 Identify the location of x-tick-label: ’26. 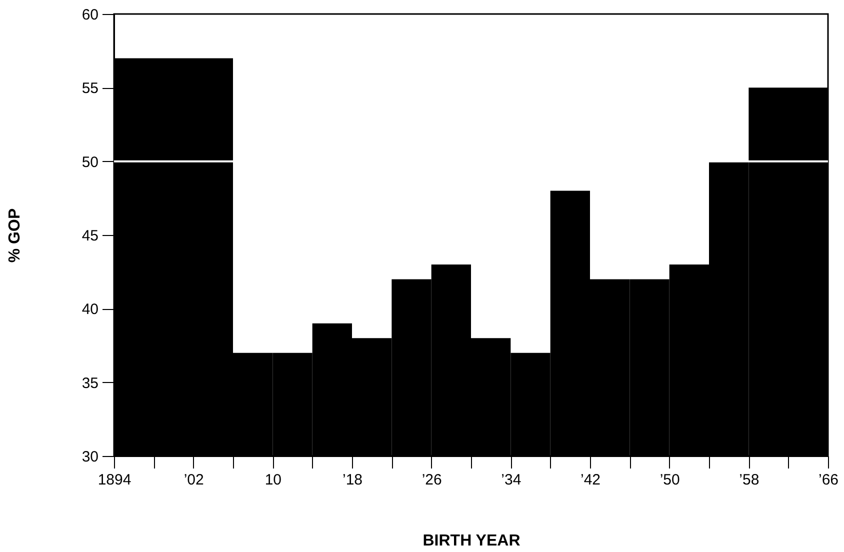
(432, 480).